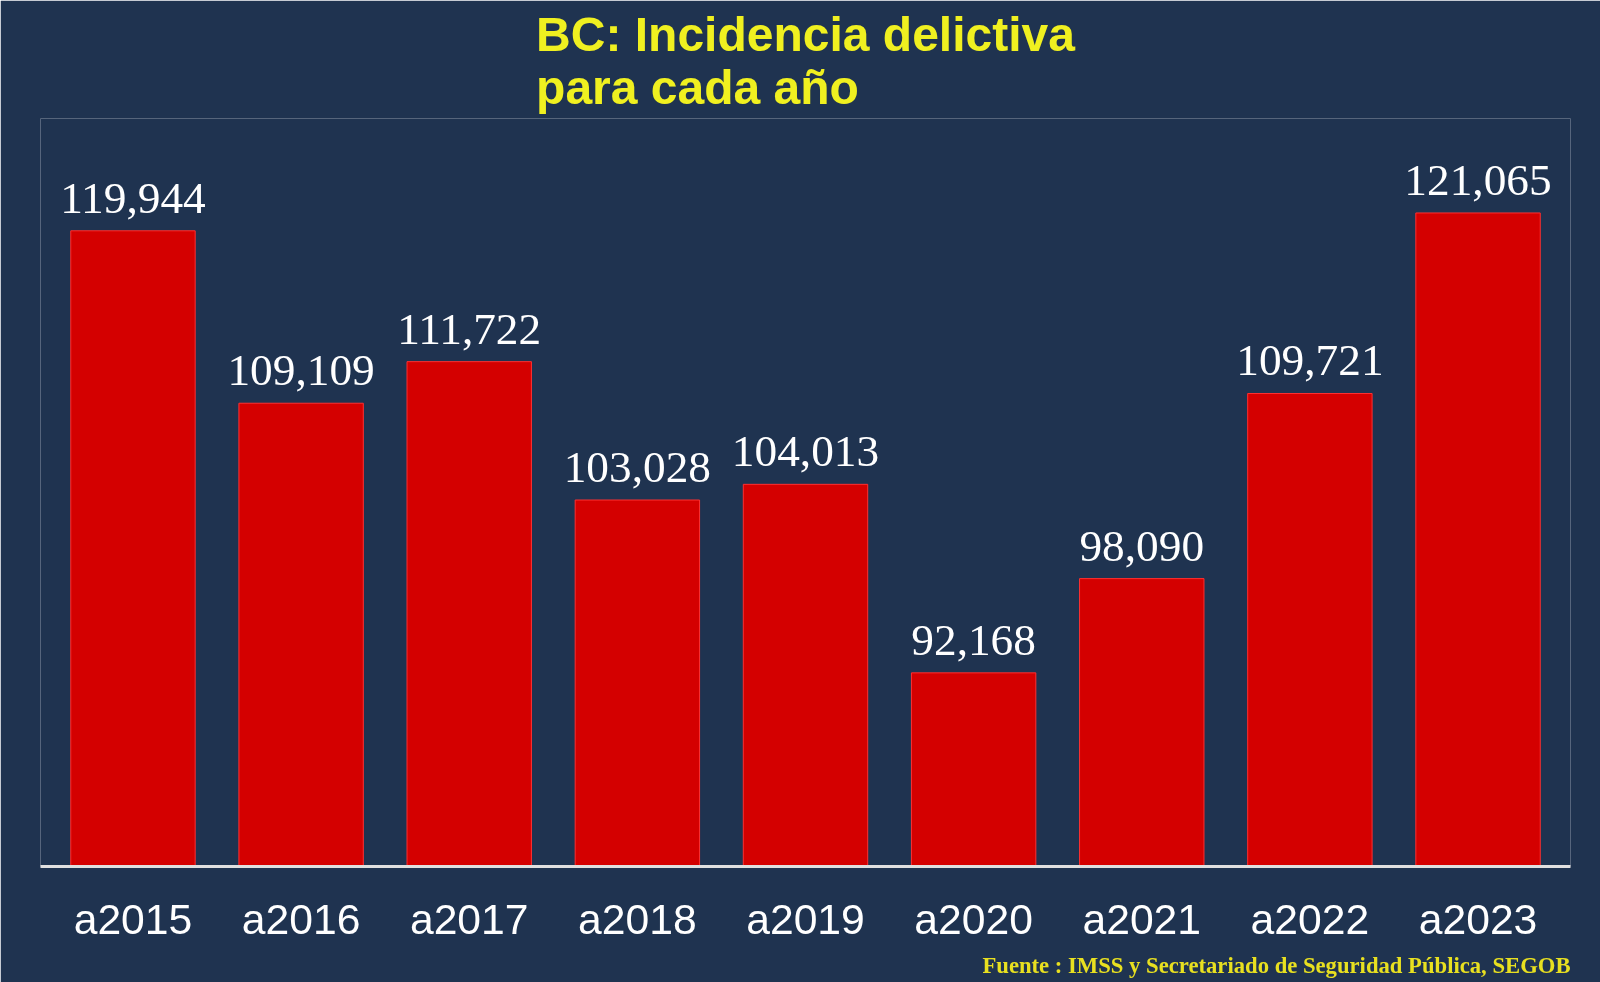  Describe the element at coordinates (1276, 965) in the screenshot. I see `source-note: Fuente : IMSS y Secretariado de Seguridad Pública, SEGOB` at that location.